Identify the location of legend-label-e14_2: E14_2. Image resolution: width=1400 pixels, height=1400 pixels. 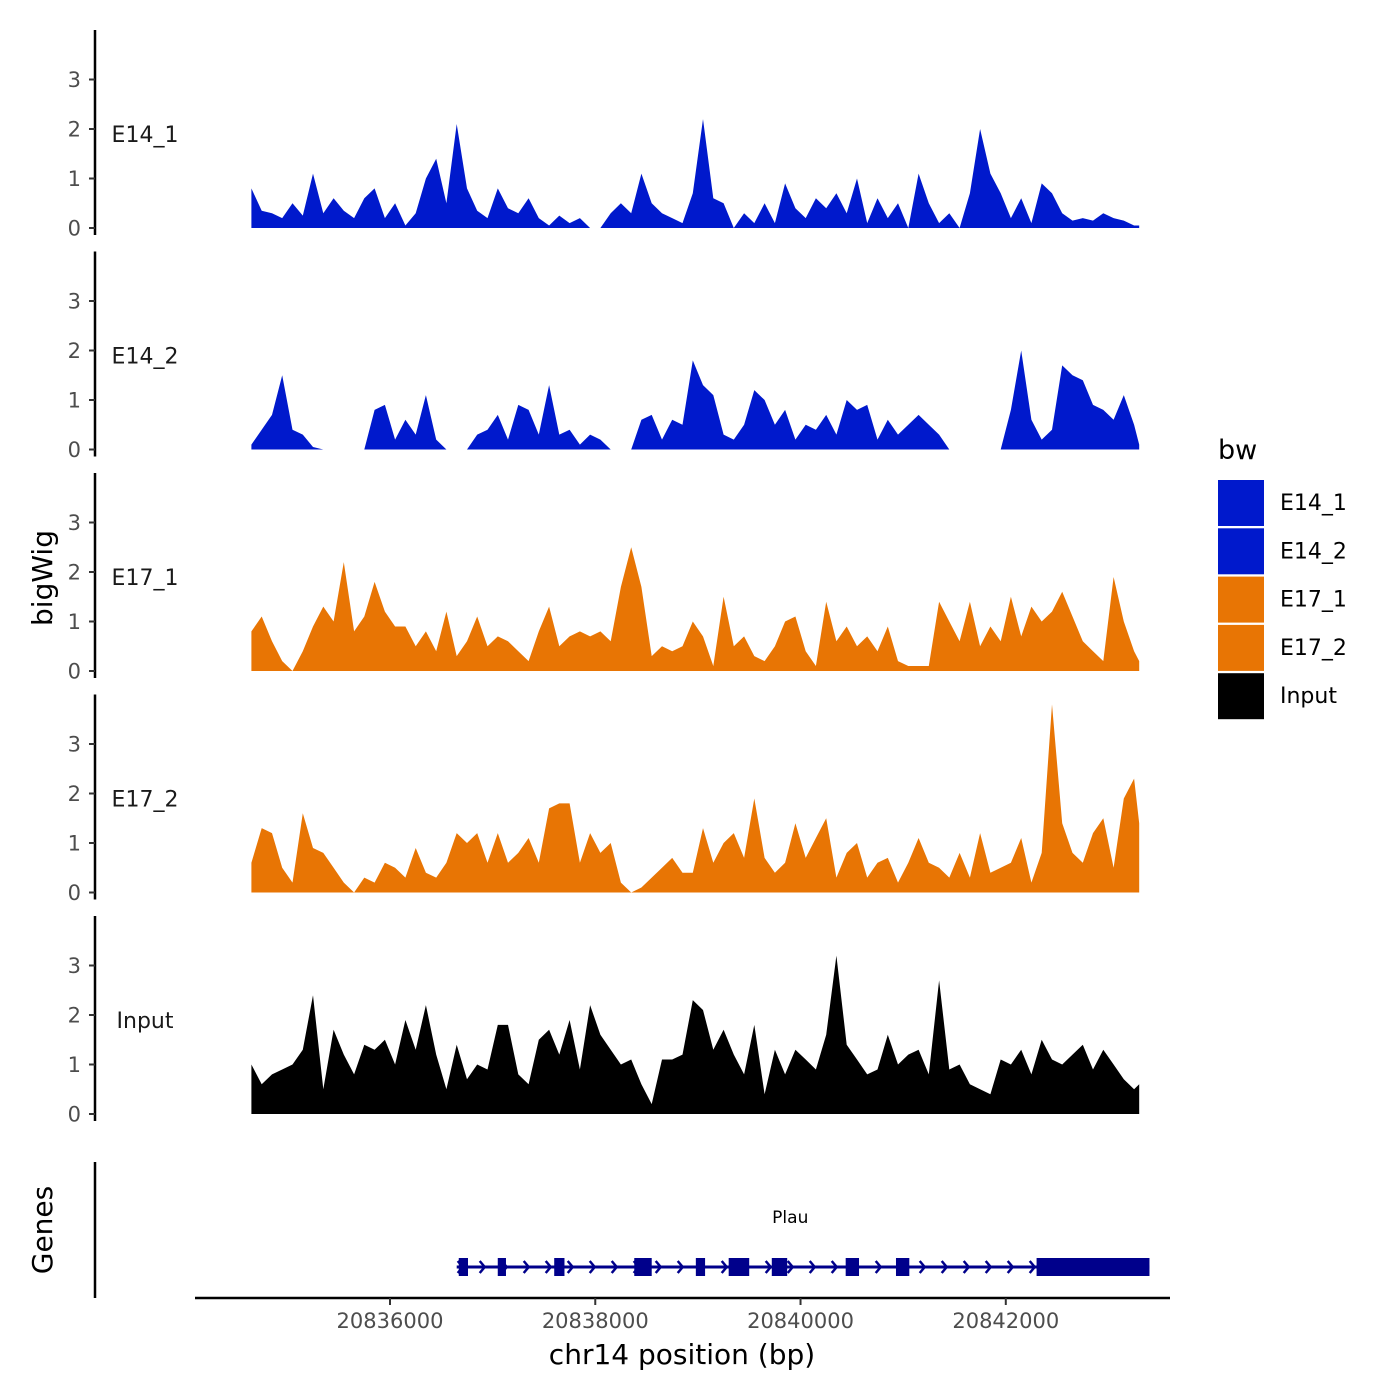
(1313, 551).